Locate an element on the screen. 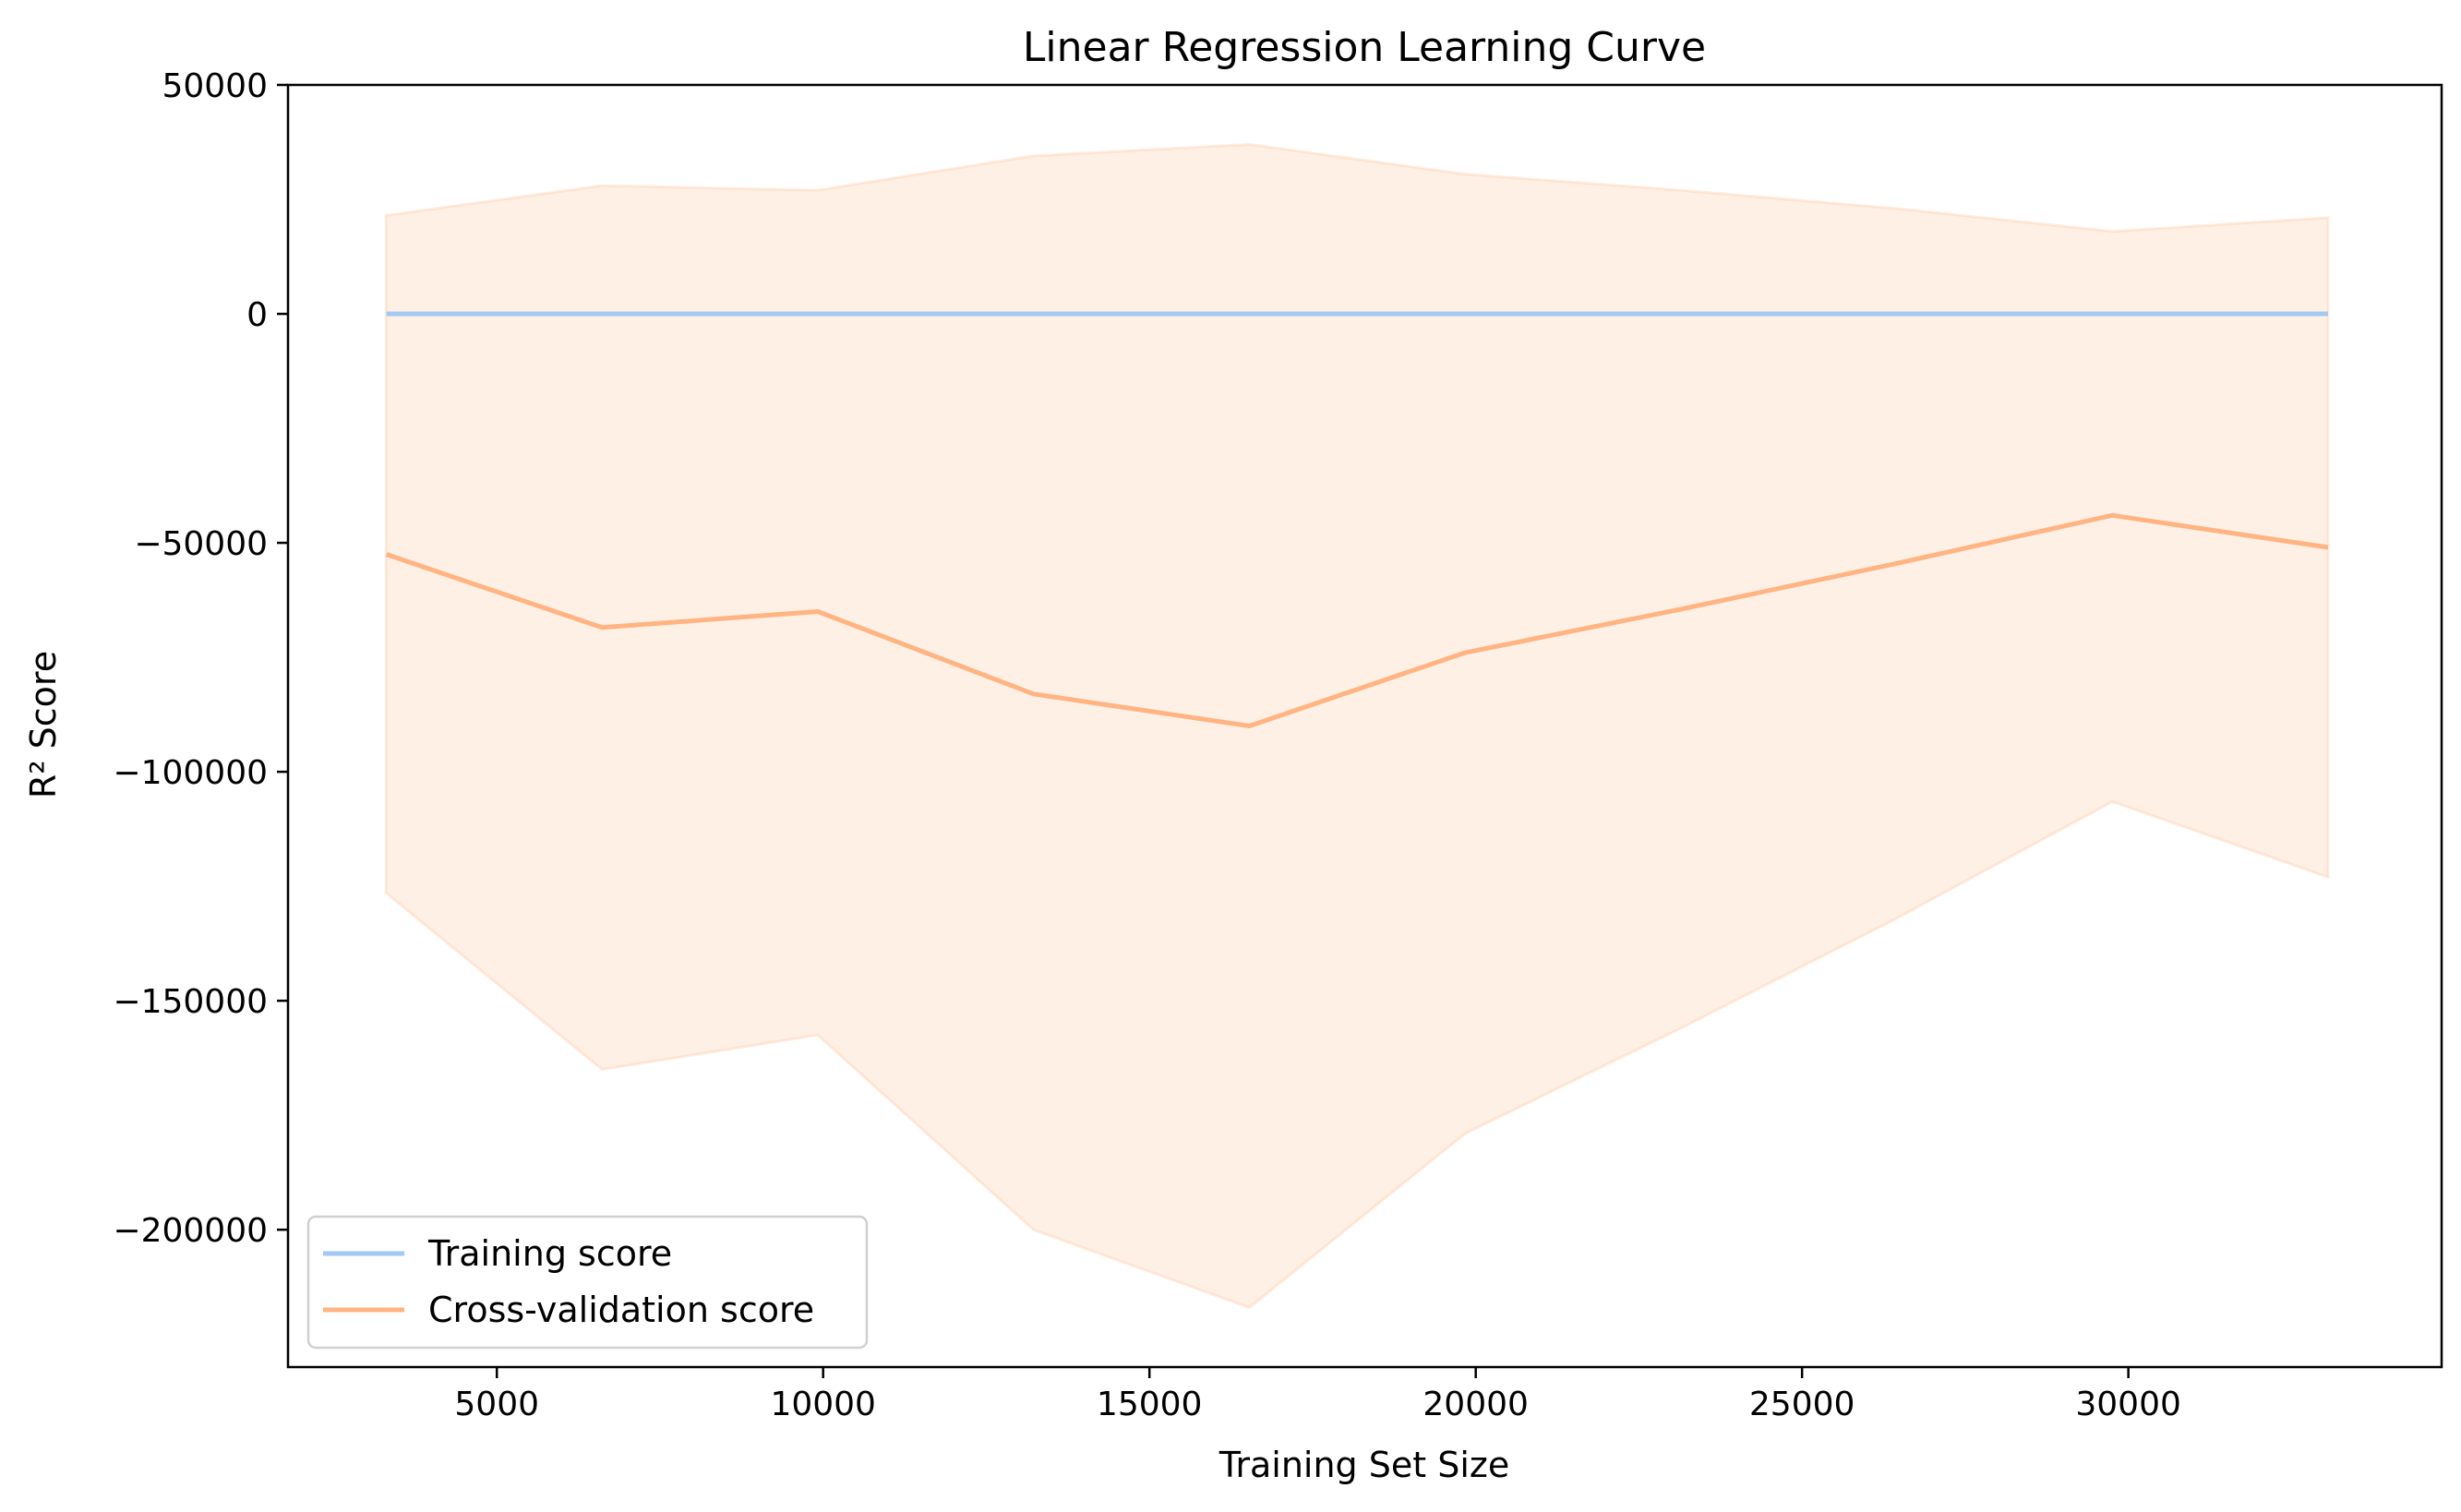  legend-label-0: Training score is located at coordinates (549, 1253).